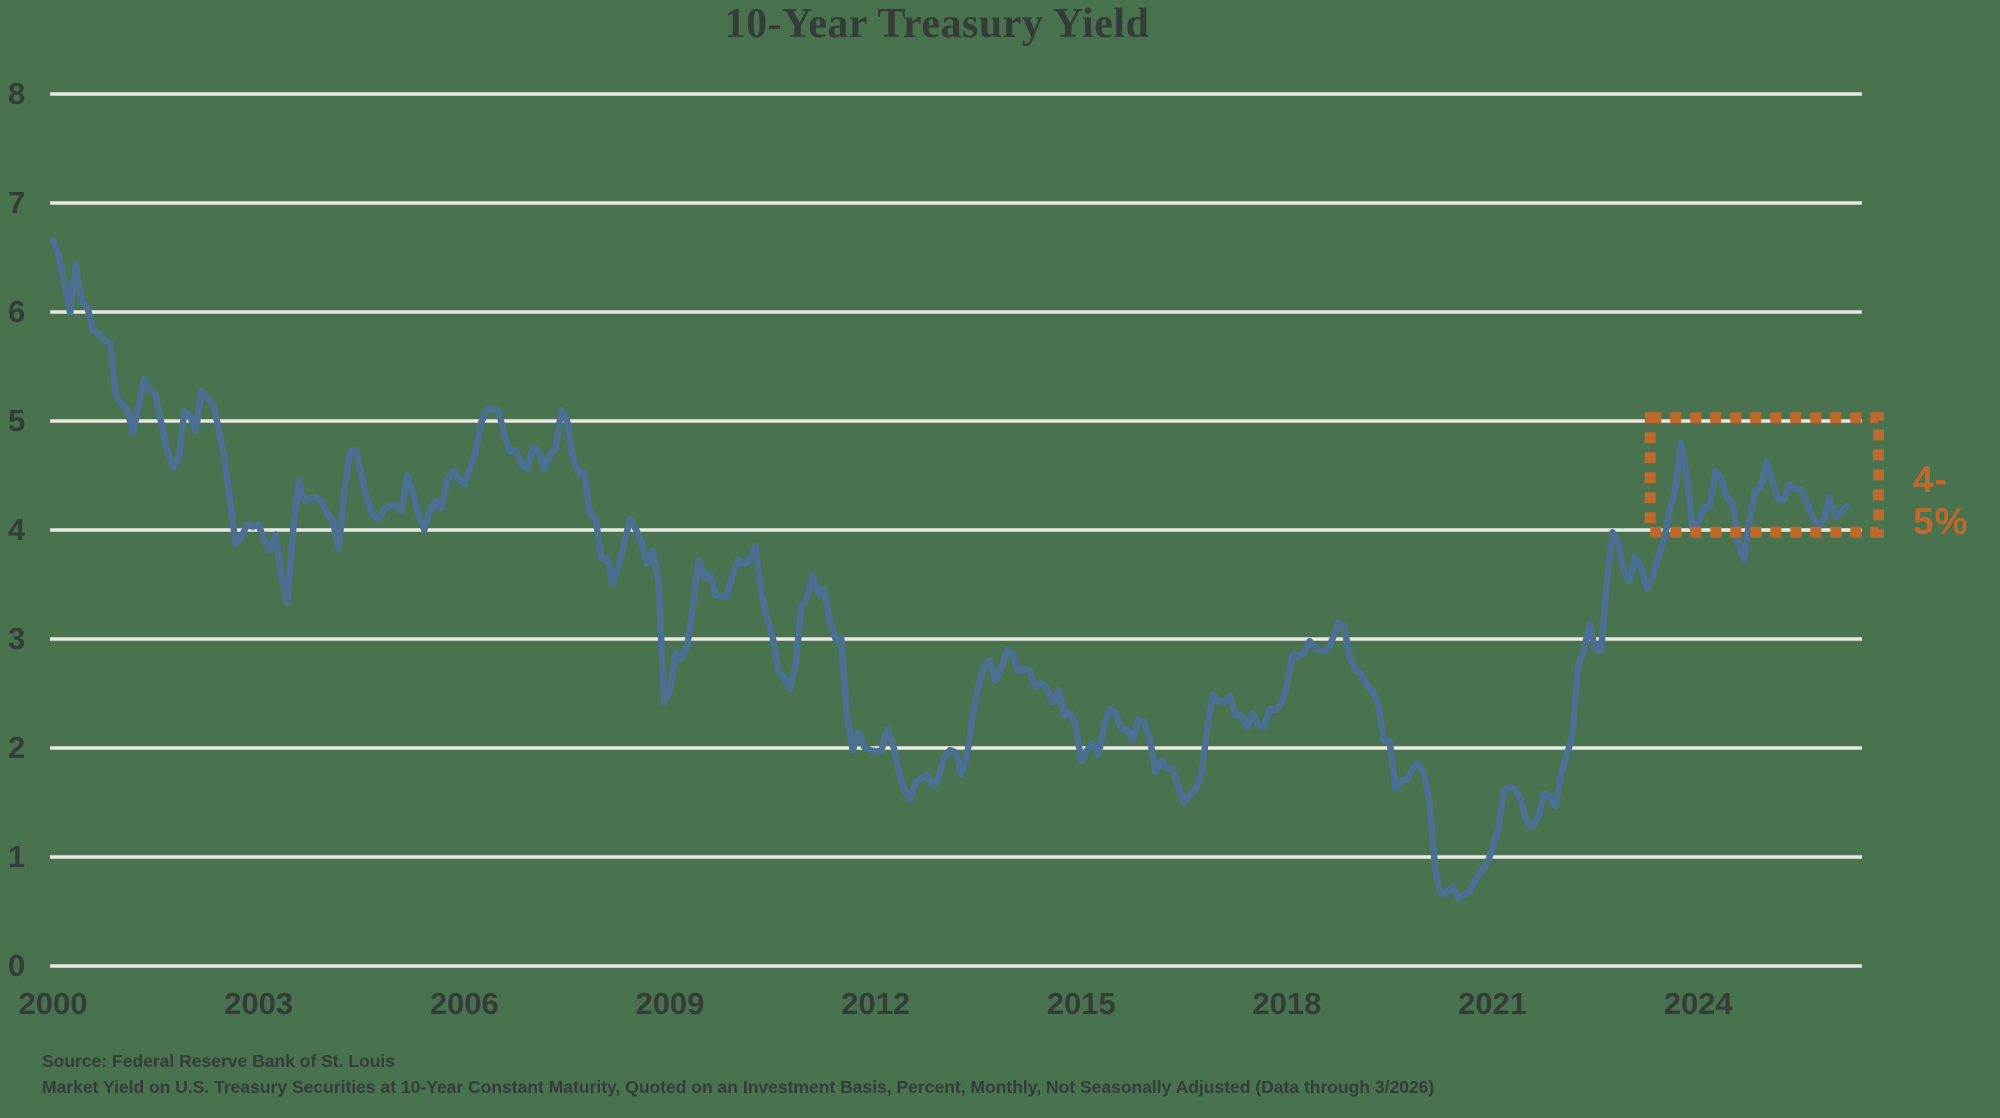 This screenshot has height=1118, width=2000. What do you see at coordinates (1287, 1003) in the screenshot?
I see `x-axis-label-2018: 2018` at bounding box center [1287, 1003].